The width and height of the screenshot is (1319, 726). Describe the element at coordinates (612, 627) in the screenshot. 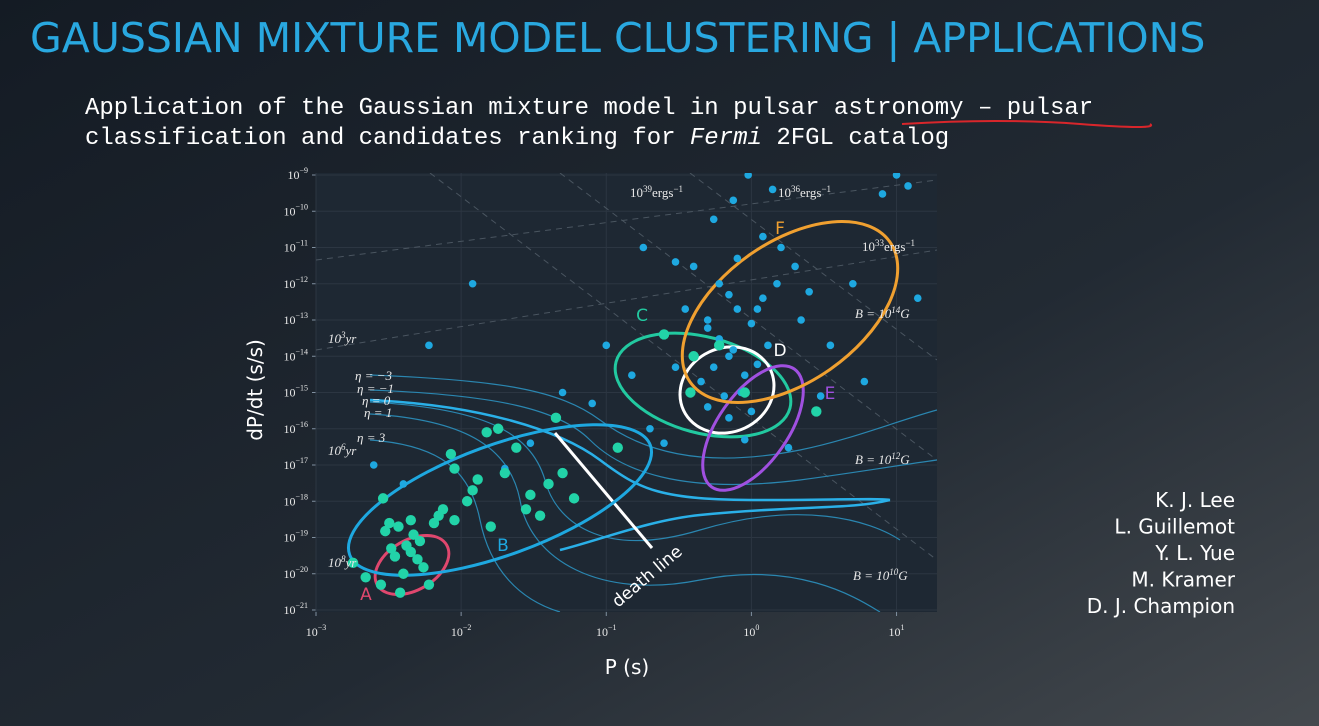

I see `tick-exponent: −1` at that location.